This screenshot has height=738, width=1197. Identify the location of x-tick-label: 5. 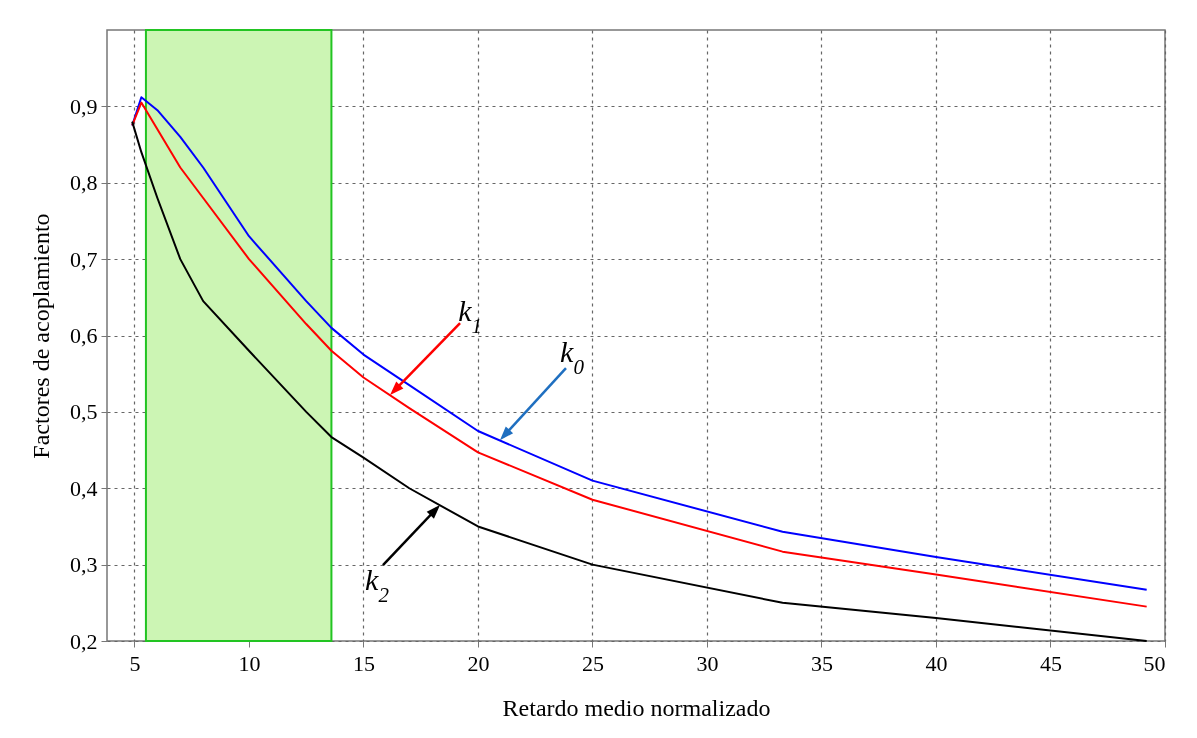
(135, 663).